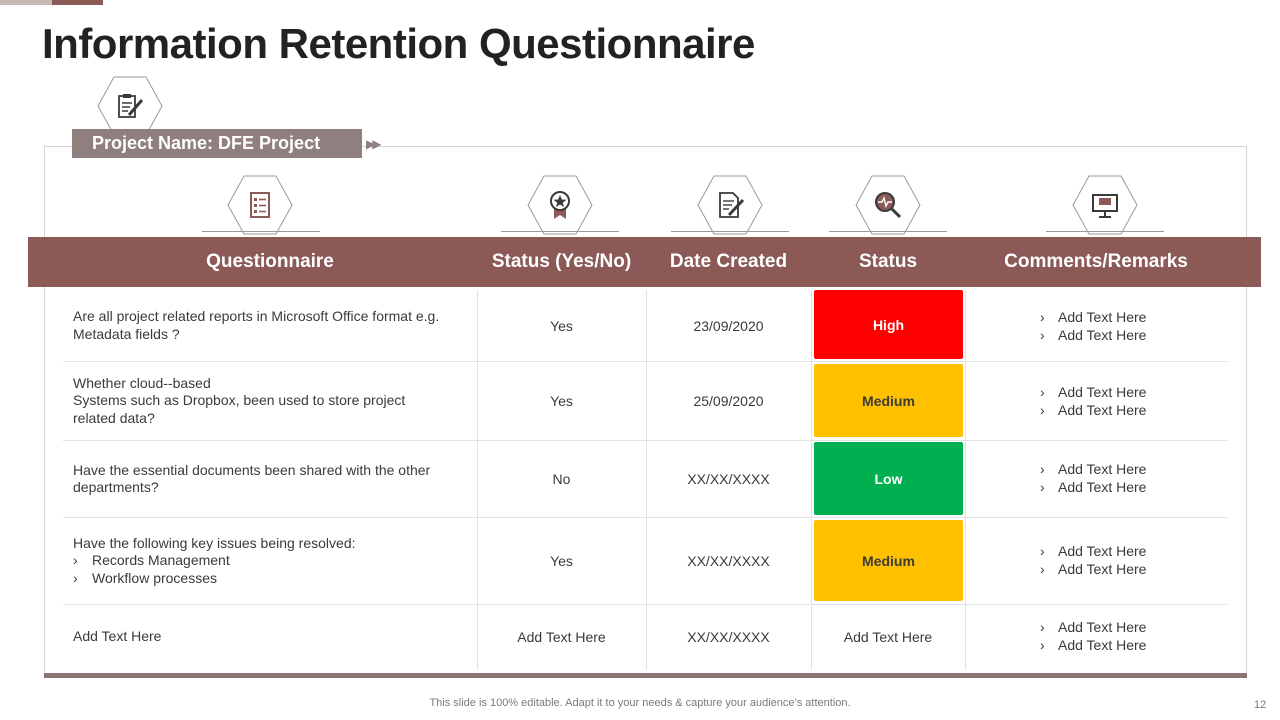  What do you see at coordinates (728, 261) in the screenshot?
I see `header-date-created: Date Created` at bounding box center [728, 261].